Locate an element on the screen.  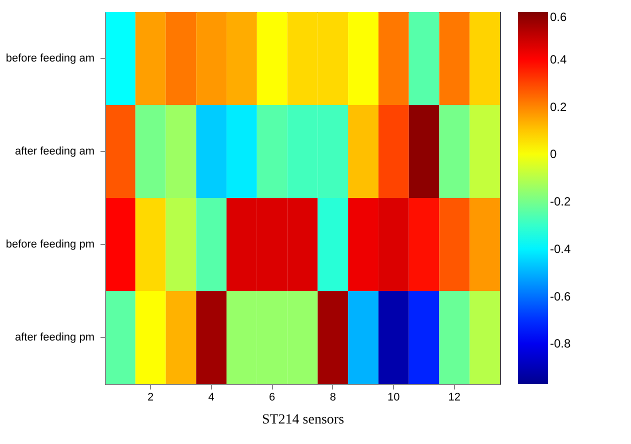
x-tick-label: 10 is located at coordinates (394, 398).